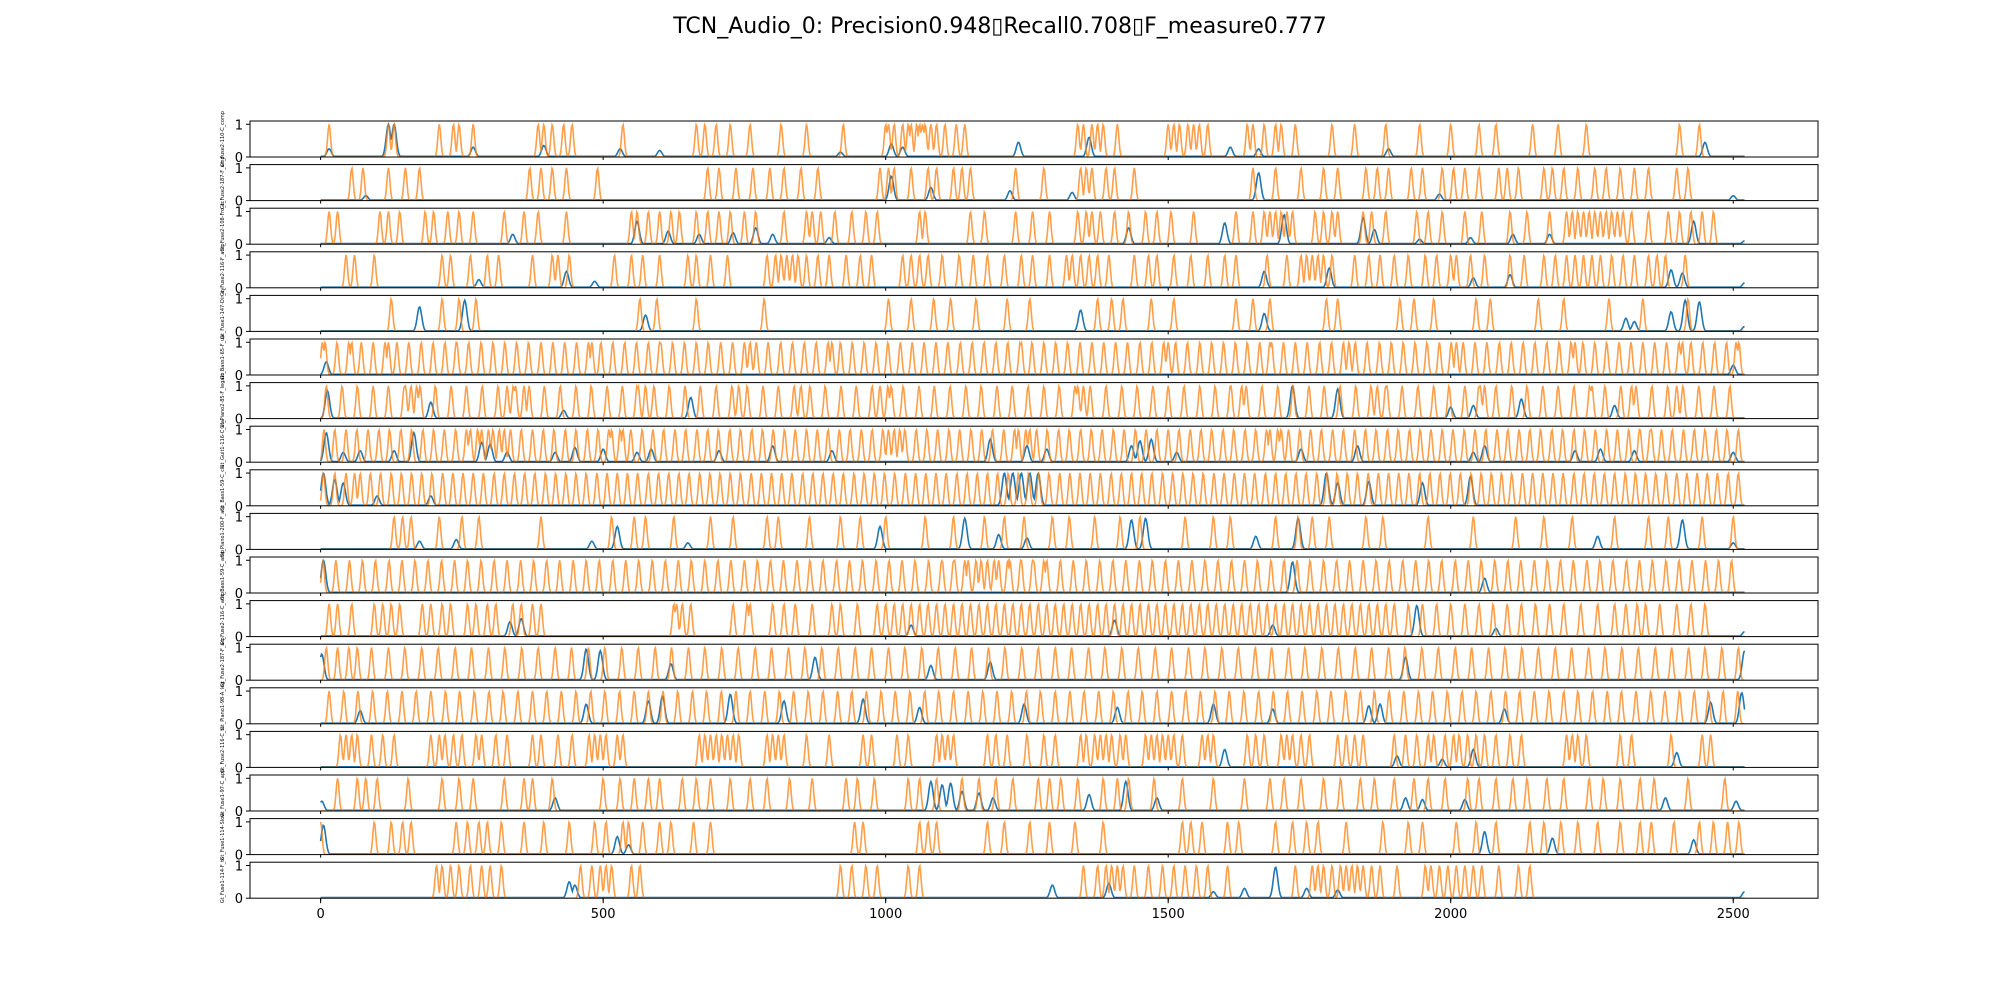 The width and height of the screenshot is (2000, 1000). I want to click on panel-label: Gt_Piano2-85-F_legato, so click(223, 401).